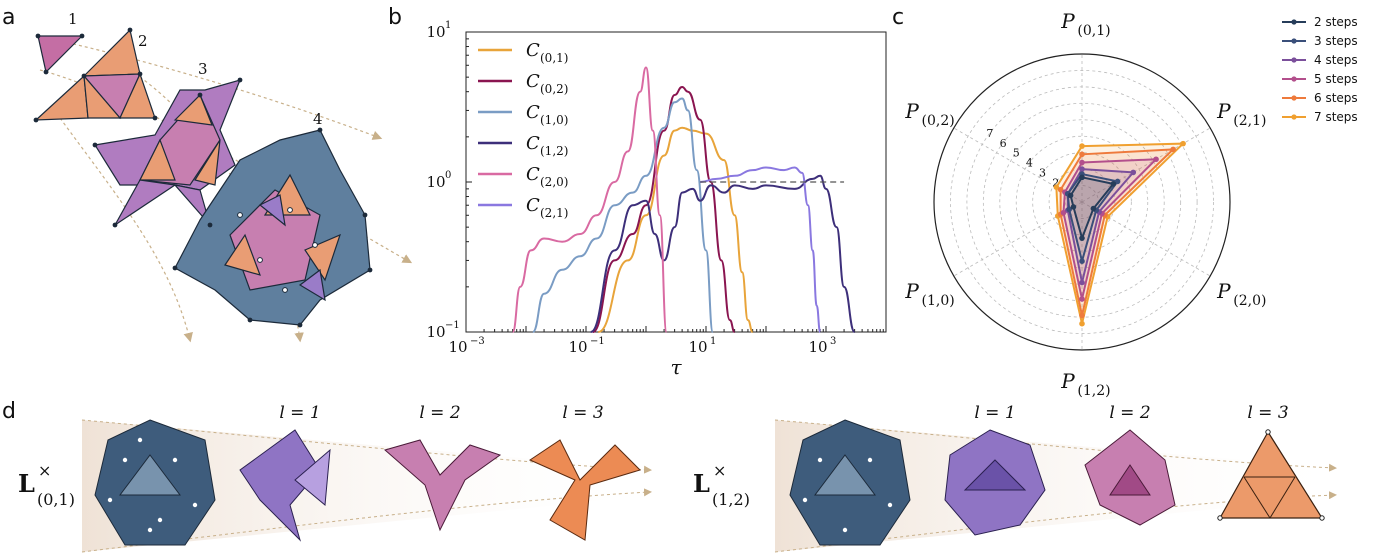 This screenshot has width=1373, height=555. What do you see at coordinates (1249, 121) in the screenshot?
I see `radar-axis-label-sub: (2,1)` at bounding box center [1249, 121].